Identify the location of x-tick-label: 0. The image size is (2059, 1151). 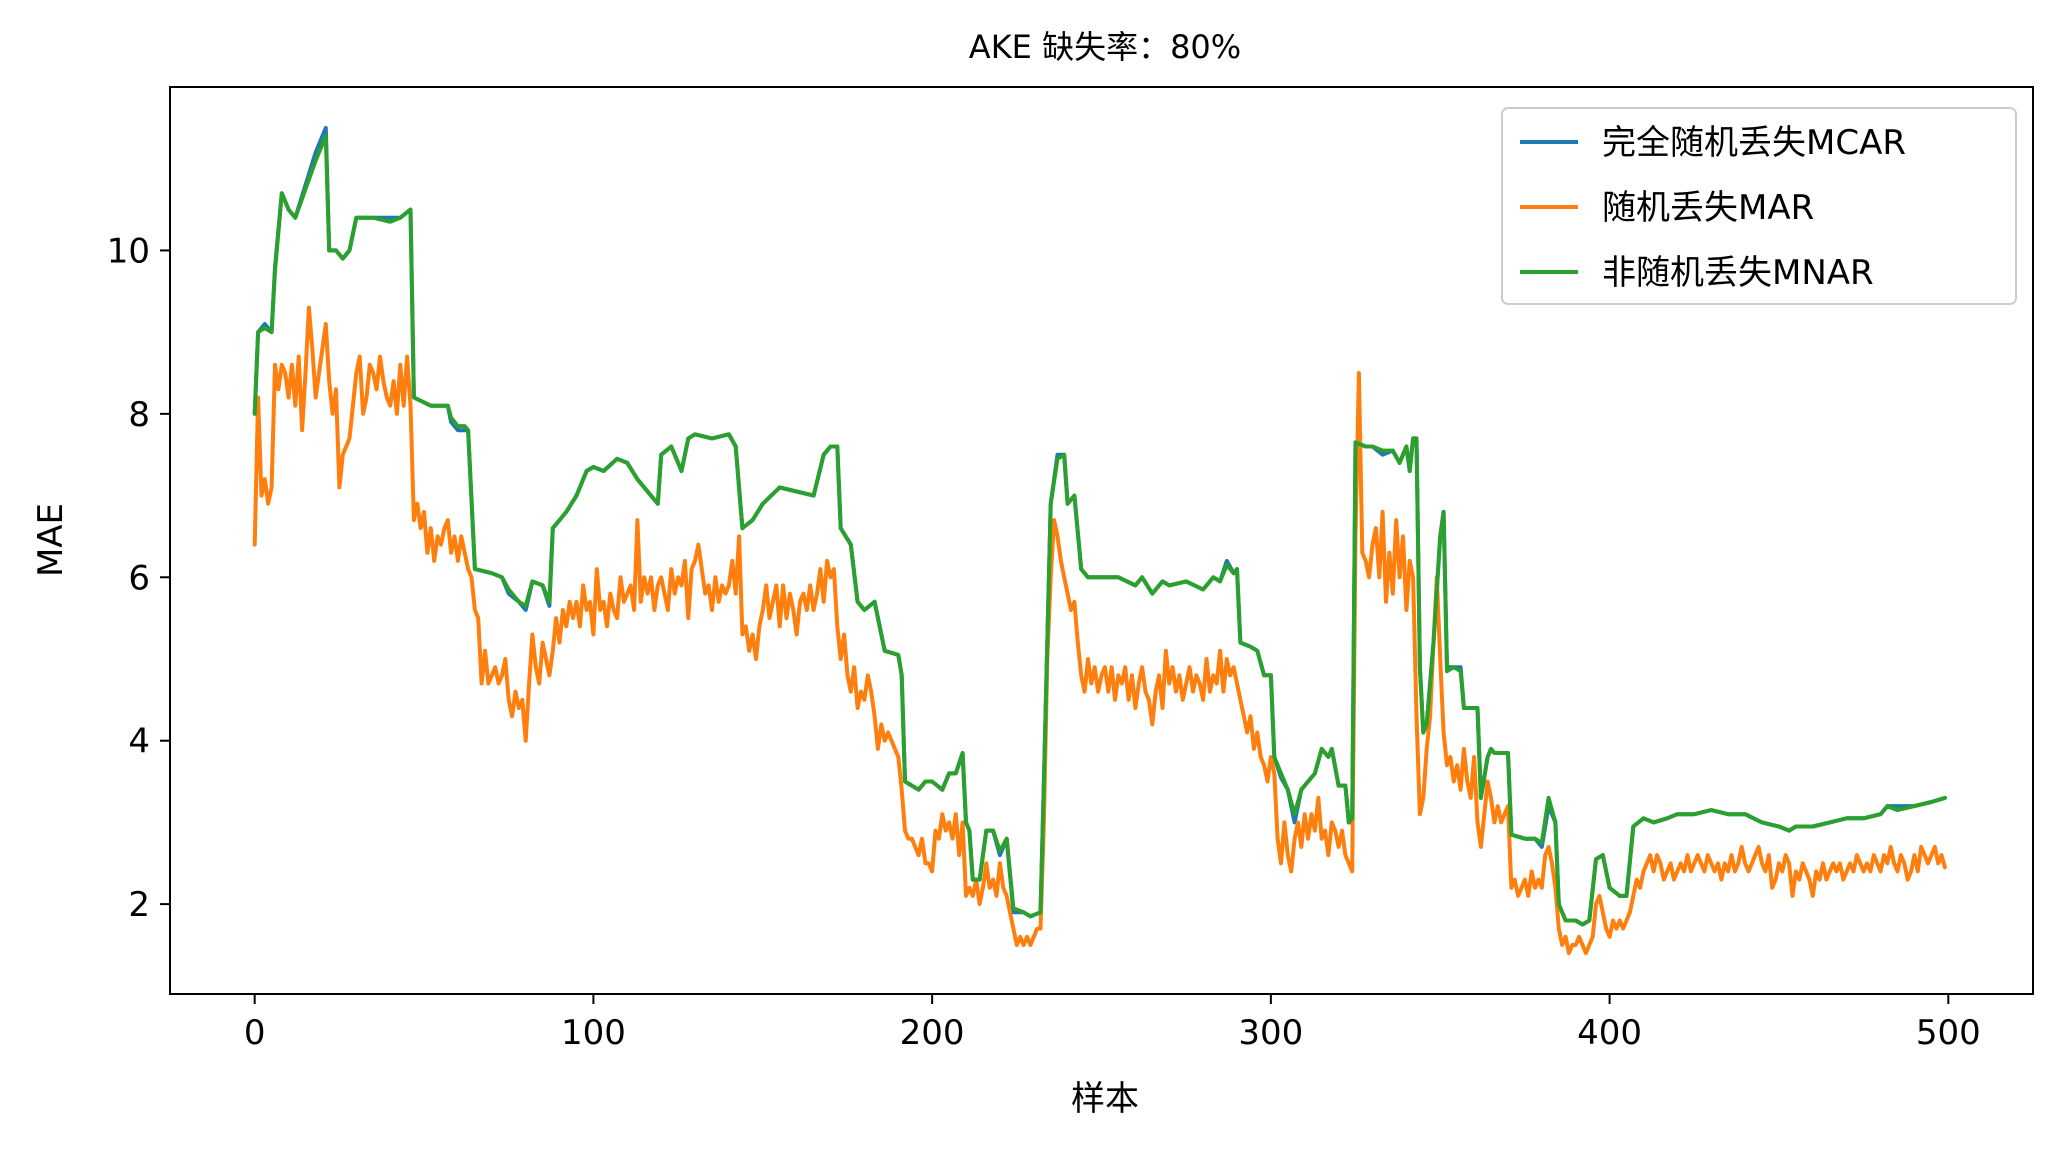
(255, 1033).